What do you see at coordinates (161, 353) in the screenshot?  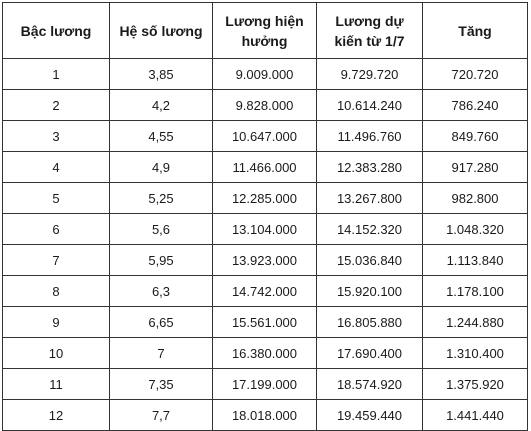 I see `cell-salary-coefficient: 7` at bounding box center [161, 353].